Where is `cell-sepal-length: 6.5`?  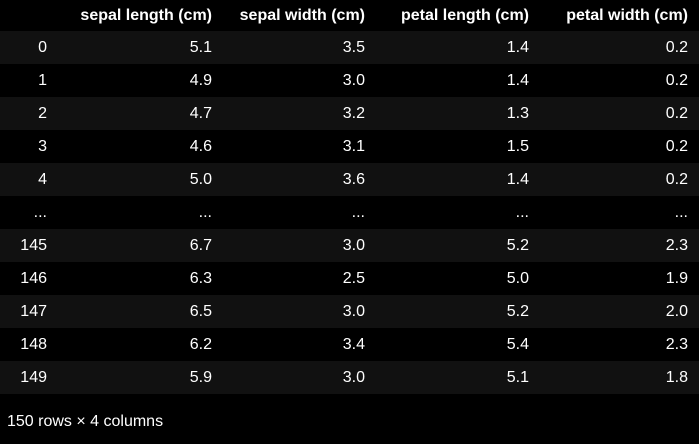
cell-sepal-length: 6.5 is located at coordinates (200, 311).